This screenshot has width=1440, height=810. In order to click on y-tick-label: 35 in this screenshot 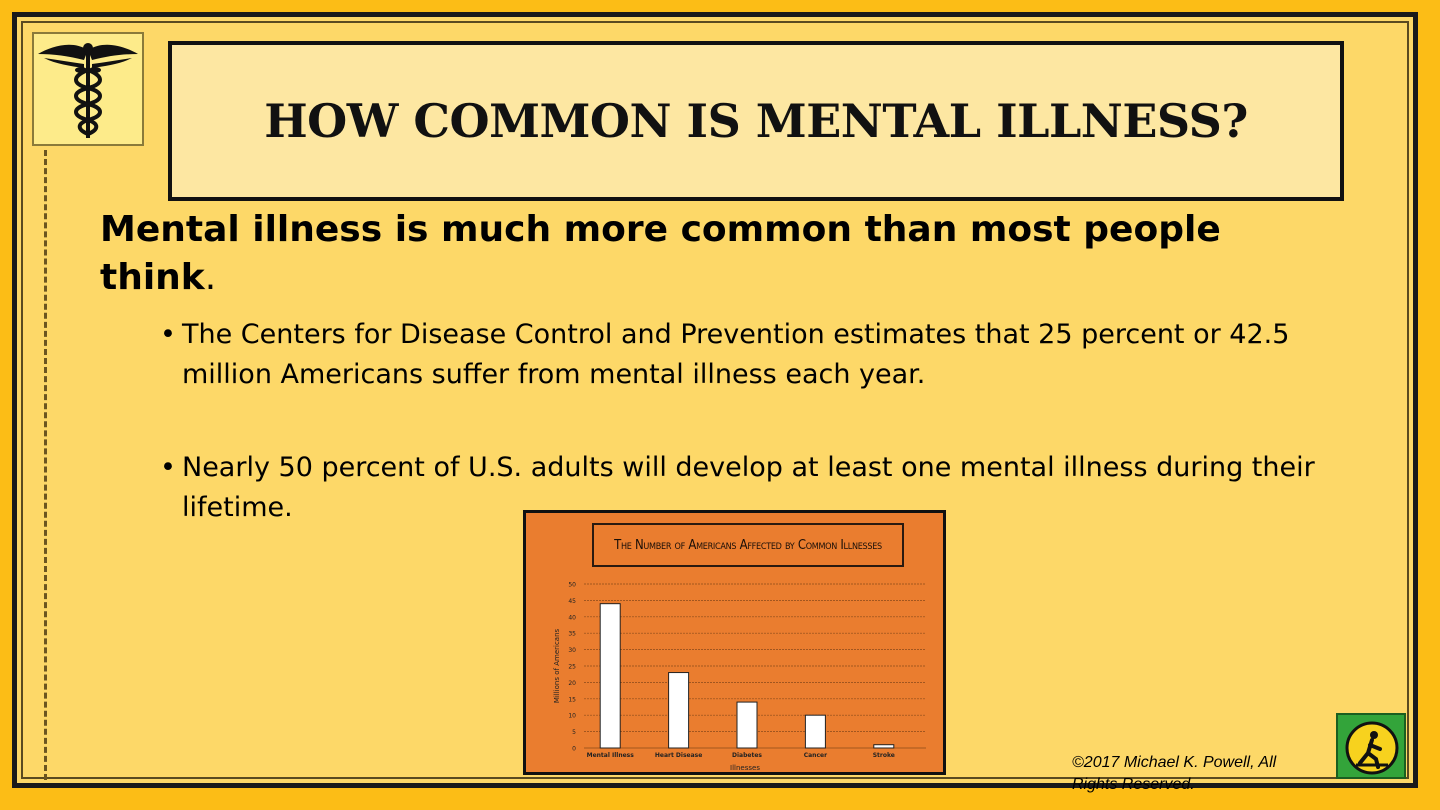, I will do `click(572, 634)`.